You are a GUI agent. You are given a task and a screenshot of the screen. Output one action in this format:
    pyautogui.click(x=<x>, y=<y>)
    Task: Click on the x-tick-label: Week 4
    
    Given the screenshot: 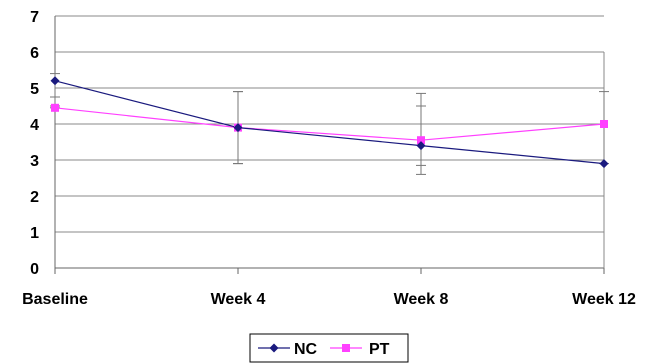 What is the action you would take?
    pyautogui.click(x=238, y=299)
    